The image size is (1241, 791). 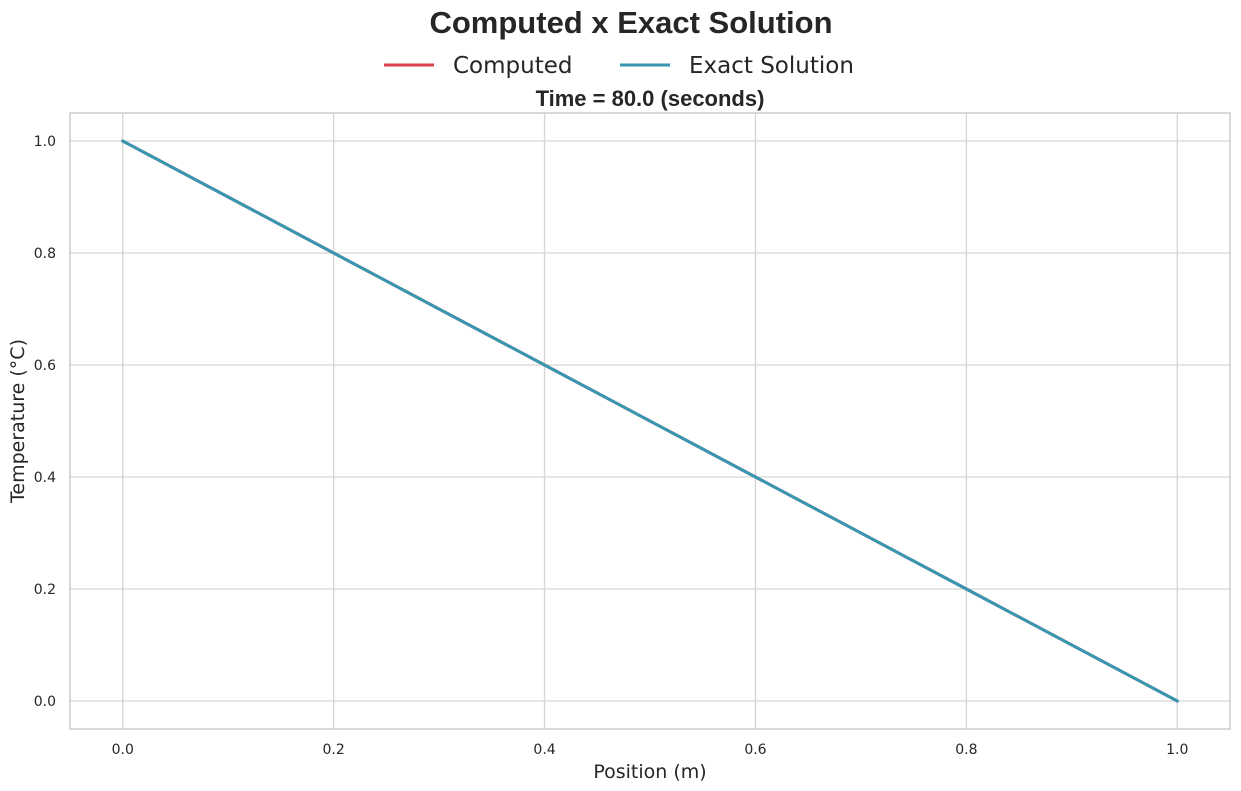 What do you see at coordinates (619, 66) in the screenshot?
I see `legend: Computed Exact Solution` at bounding box center [619, 66].